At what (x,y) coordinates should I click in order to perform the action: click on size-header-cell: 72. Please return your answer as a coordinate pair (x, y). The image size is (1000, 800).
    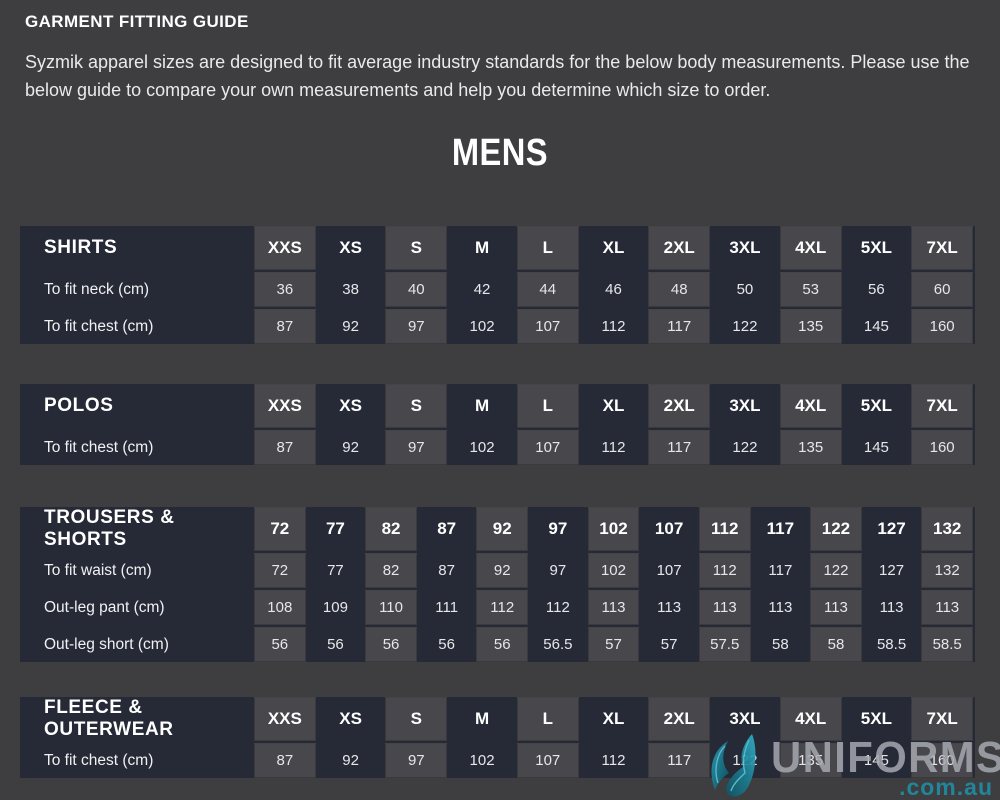
    Looking at the image, I should click on (280, 529).